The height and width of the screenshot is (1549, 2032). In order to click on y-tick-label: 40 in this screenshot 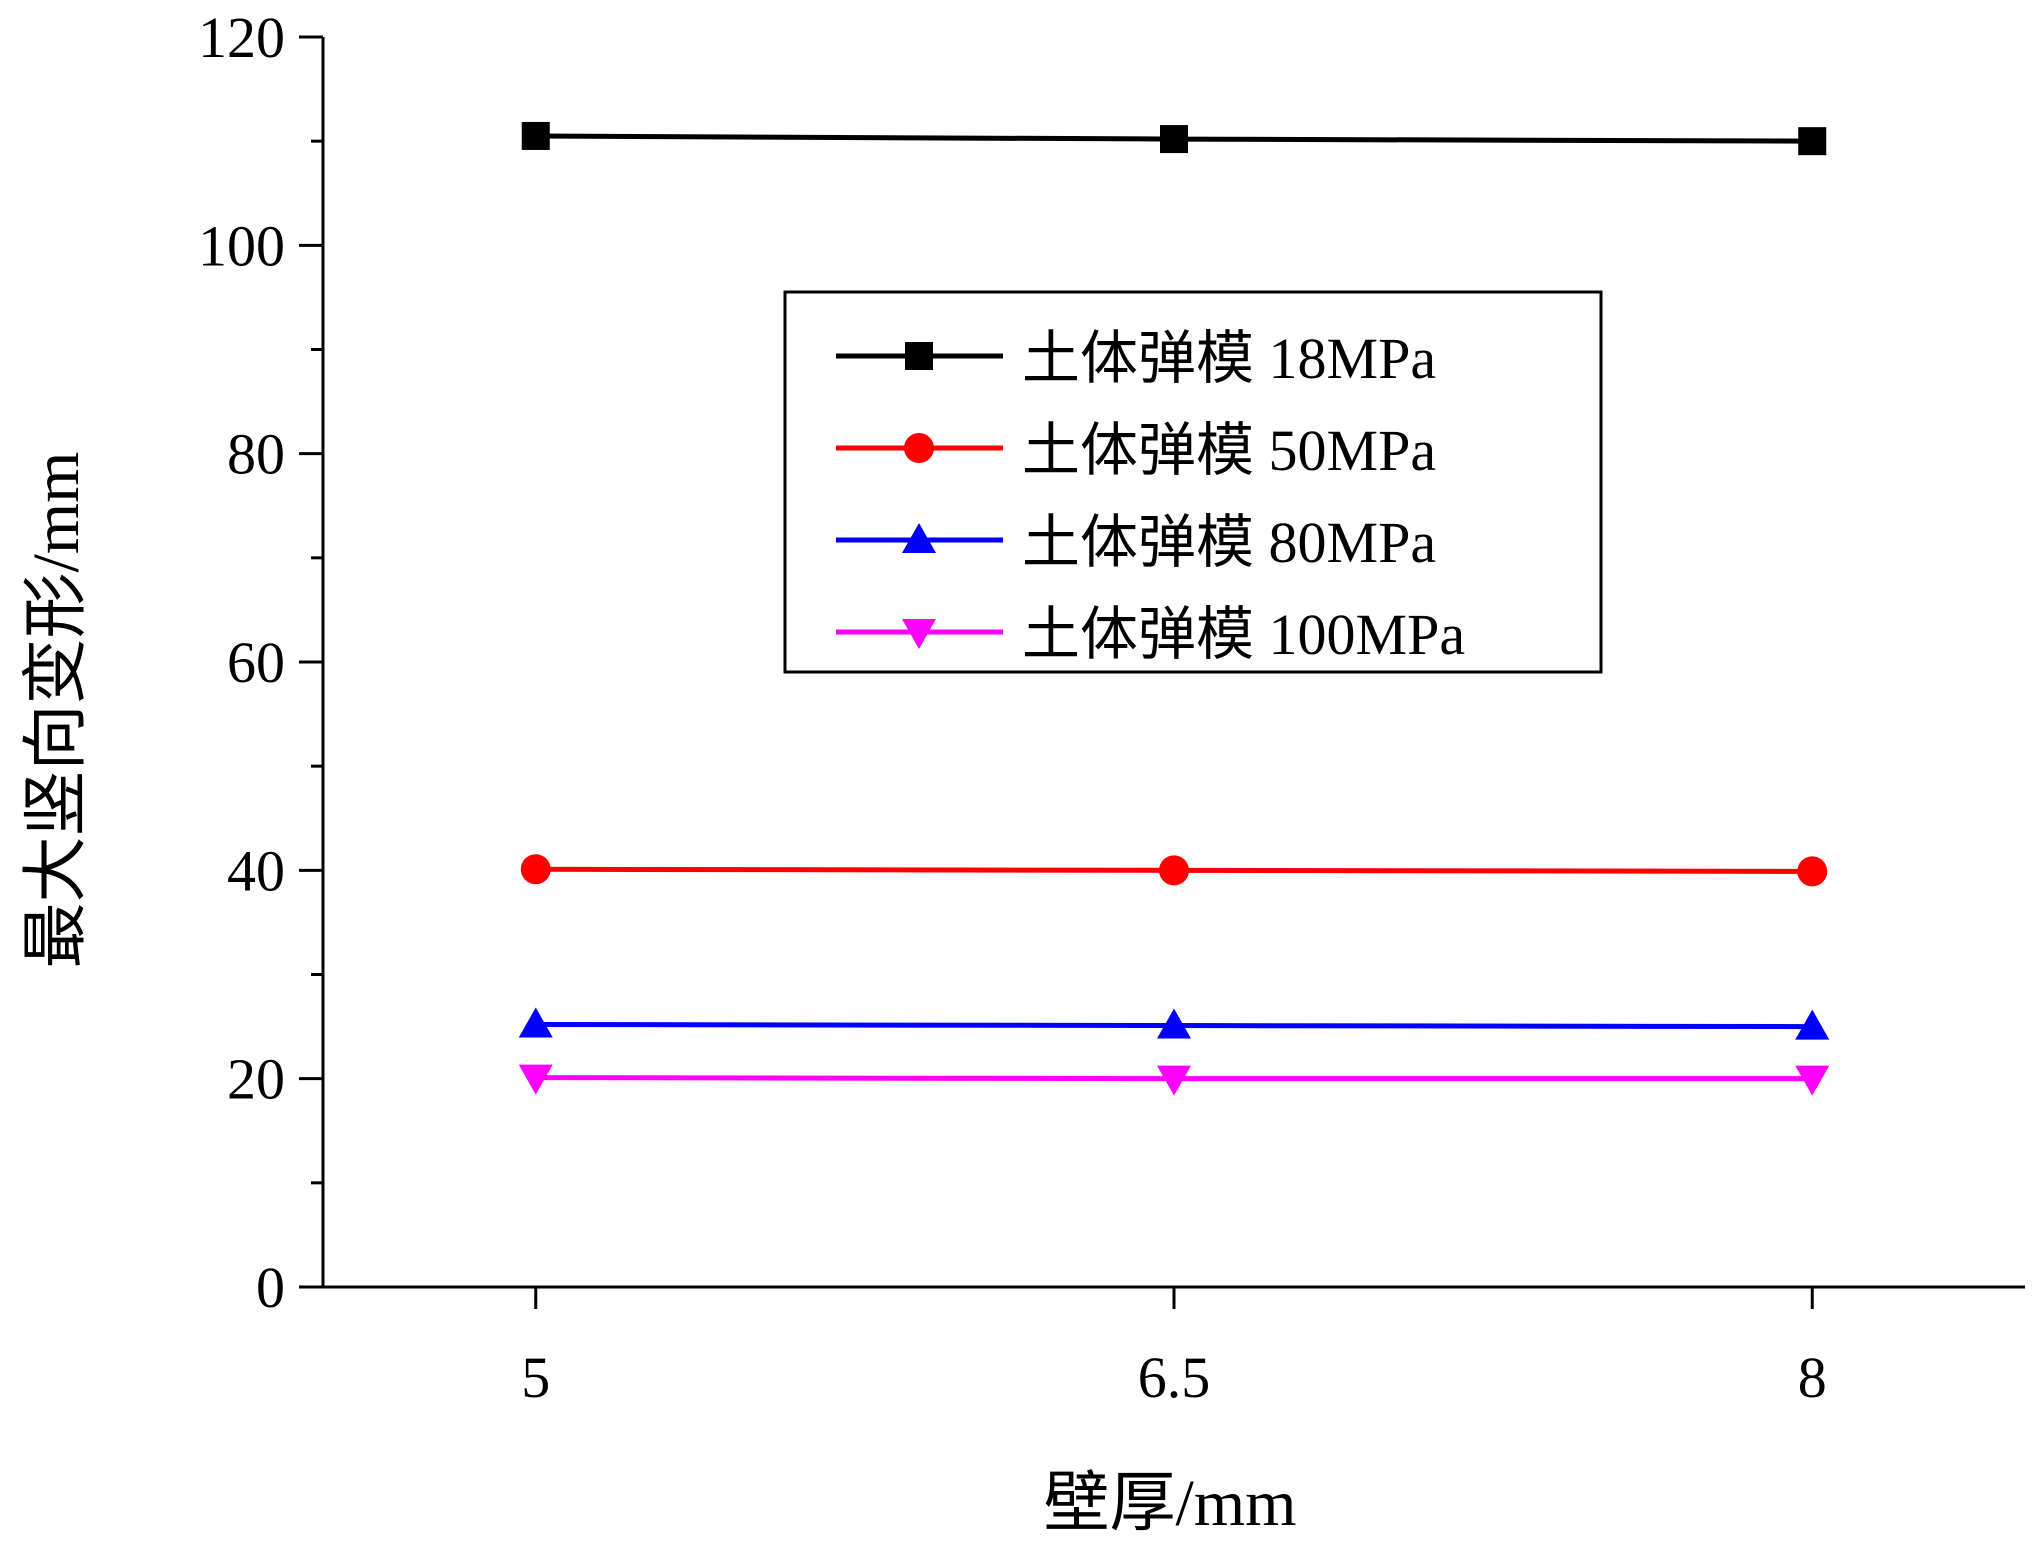, I will do `click(256, 870)`.